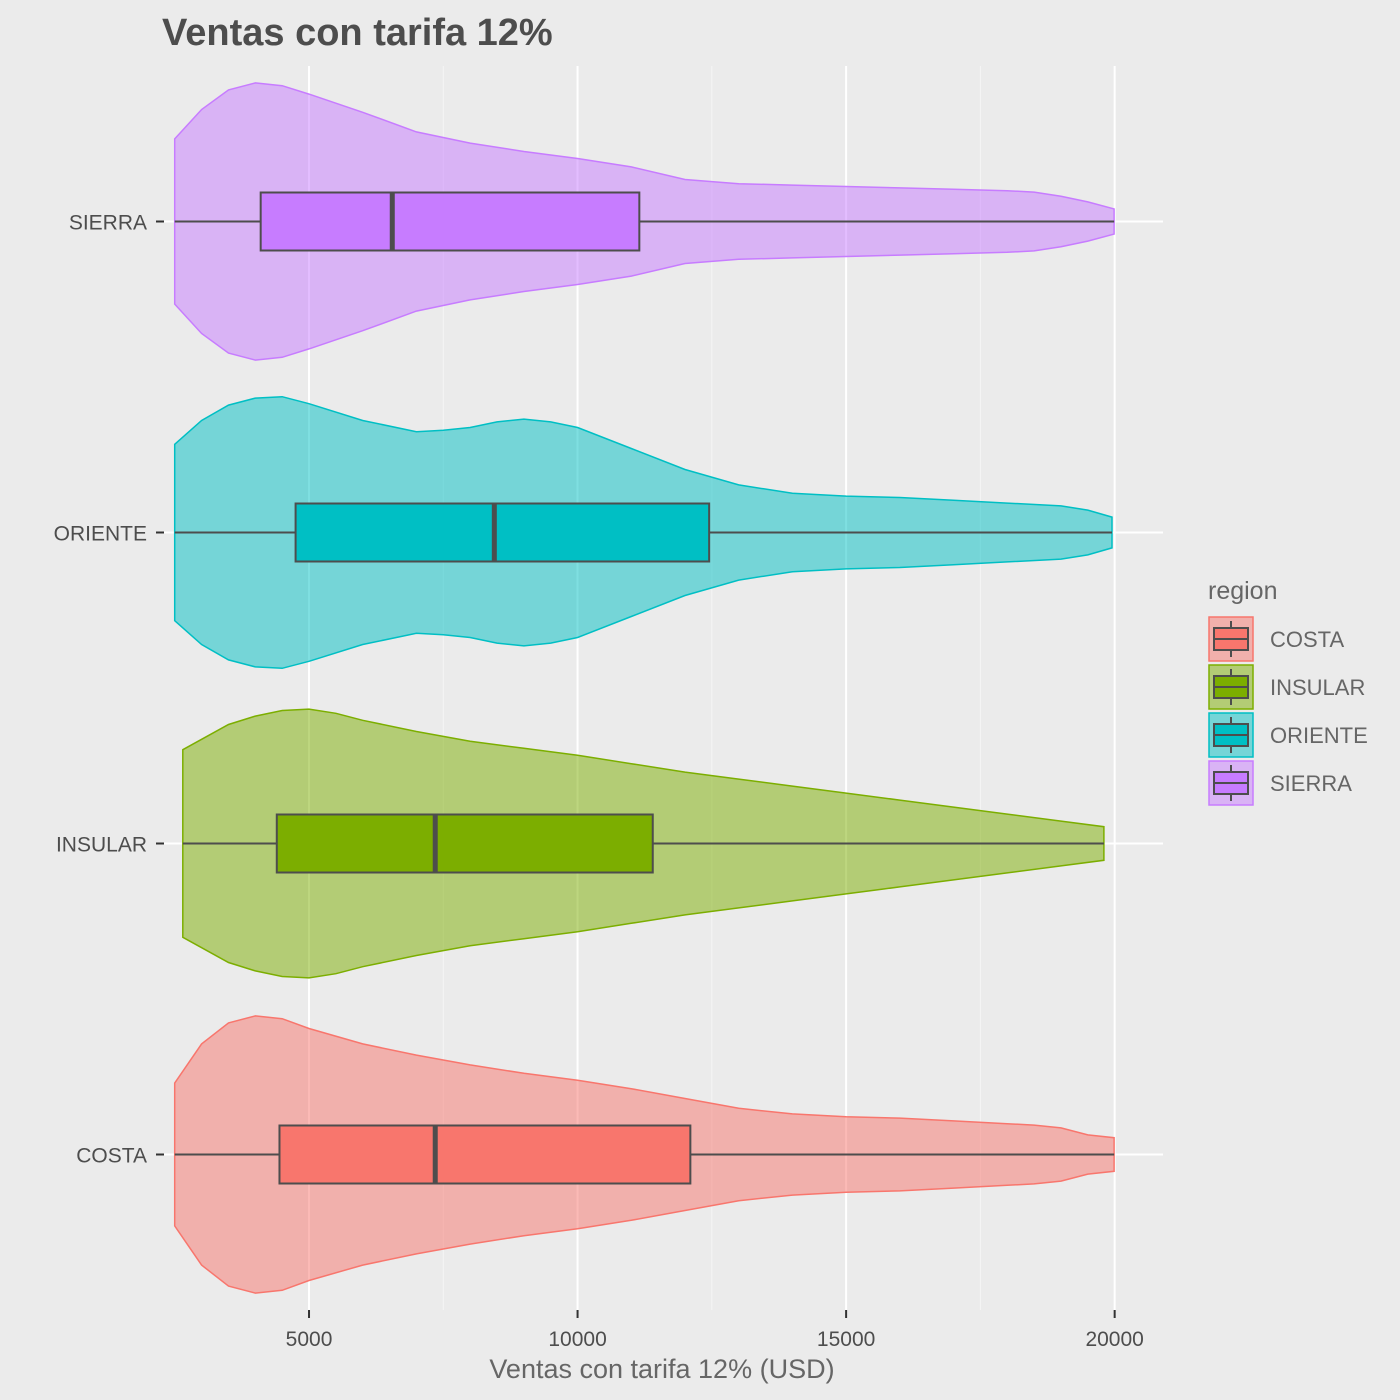 The image size is (1400, 1400). I want to click on box-insular, so click(464, 843).